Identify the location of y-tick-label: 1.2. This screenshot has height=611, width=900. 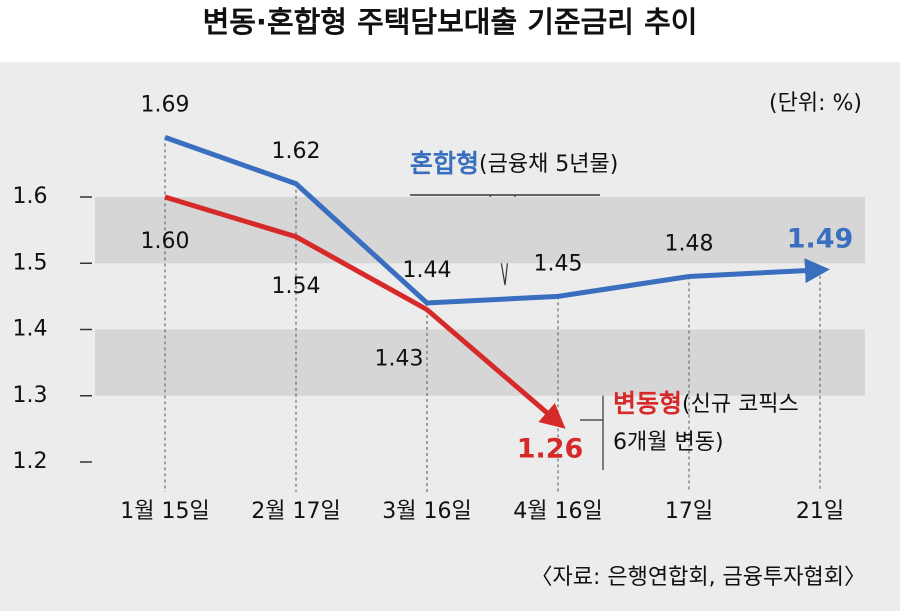
(30, 461).